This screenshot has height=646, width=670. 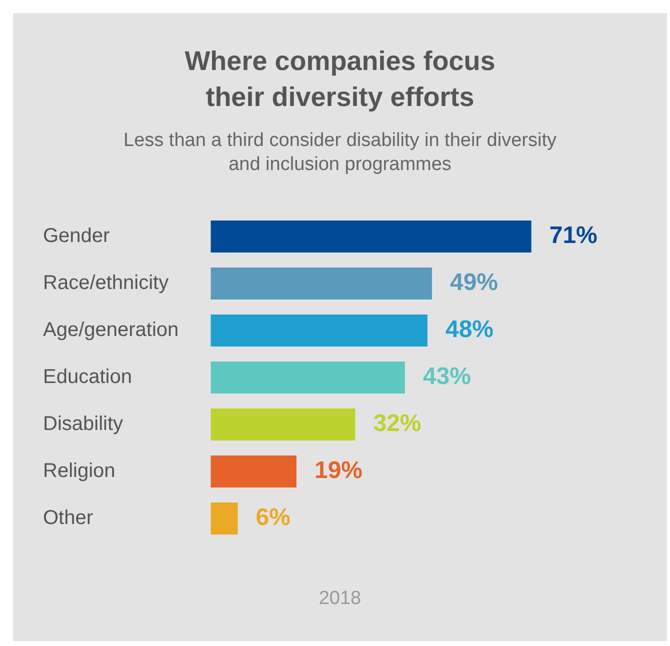 What do you see at coordinates (446, 376) in the screenshot?
I see `data-label: 43%` at bounding box center [446, 376].